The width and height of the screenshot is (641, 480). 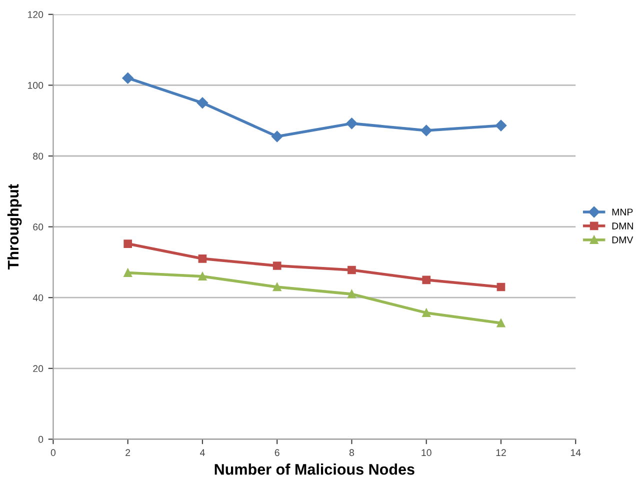 What do you see at coordinates (314, 469) in the screenshot?
I see `x-axis-title: Number of Malicious Nodes` at bounding box center [314, 469].